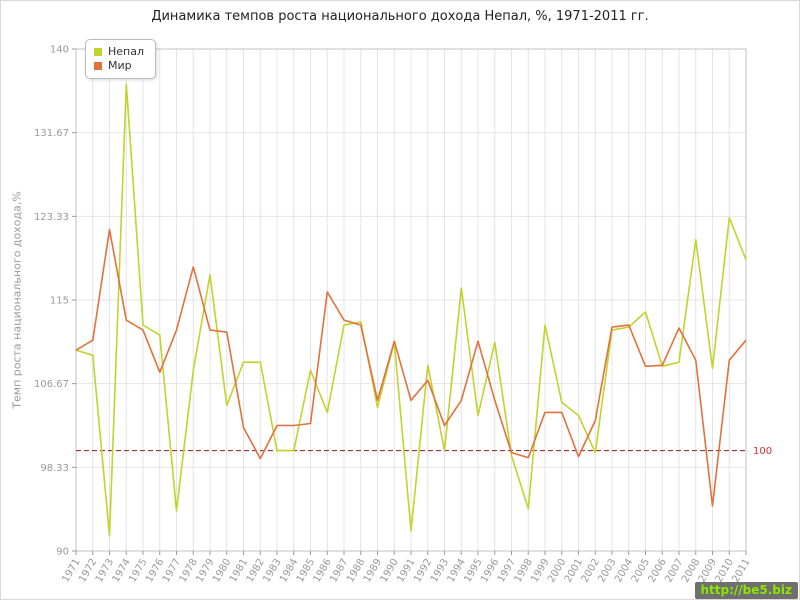  What do you see at coordinates (762, 451) in the screenshot?
I see `reference-line-label: 100` at bounding box center [762, 451].